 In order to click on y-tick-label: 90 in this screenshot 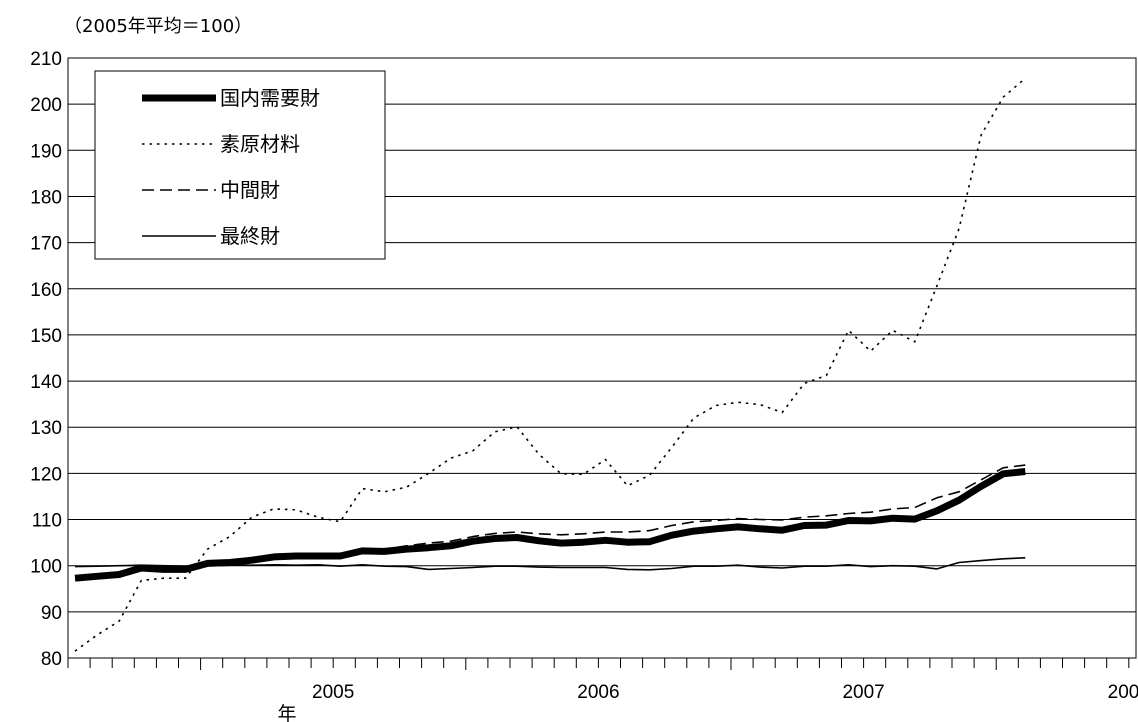, I will do `click(51, 613)`.